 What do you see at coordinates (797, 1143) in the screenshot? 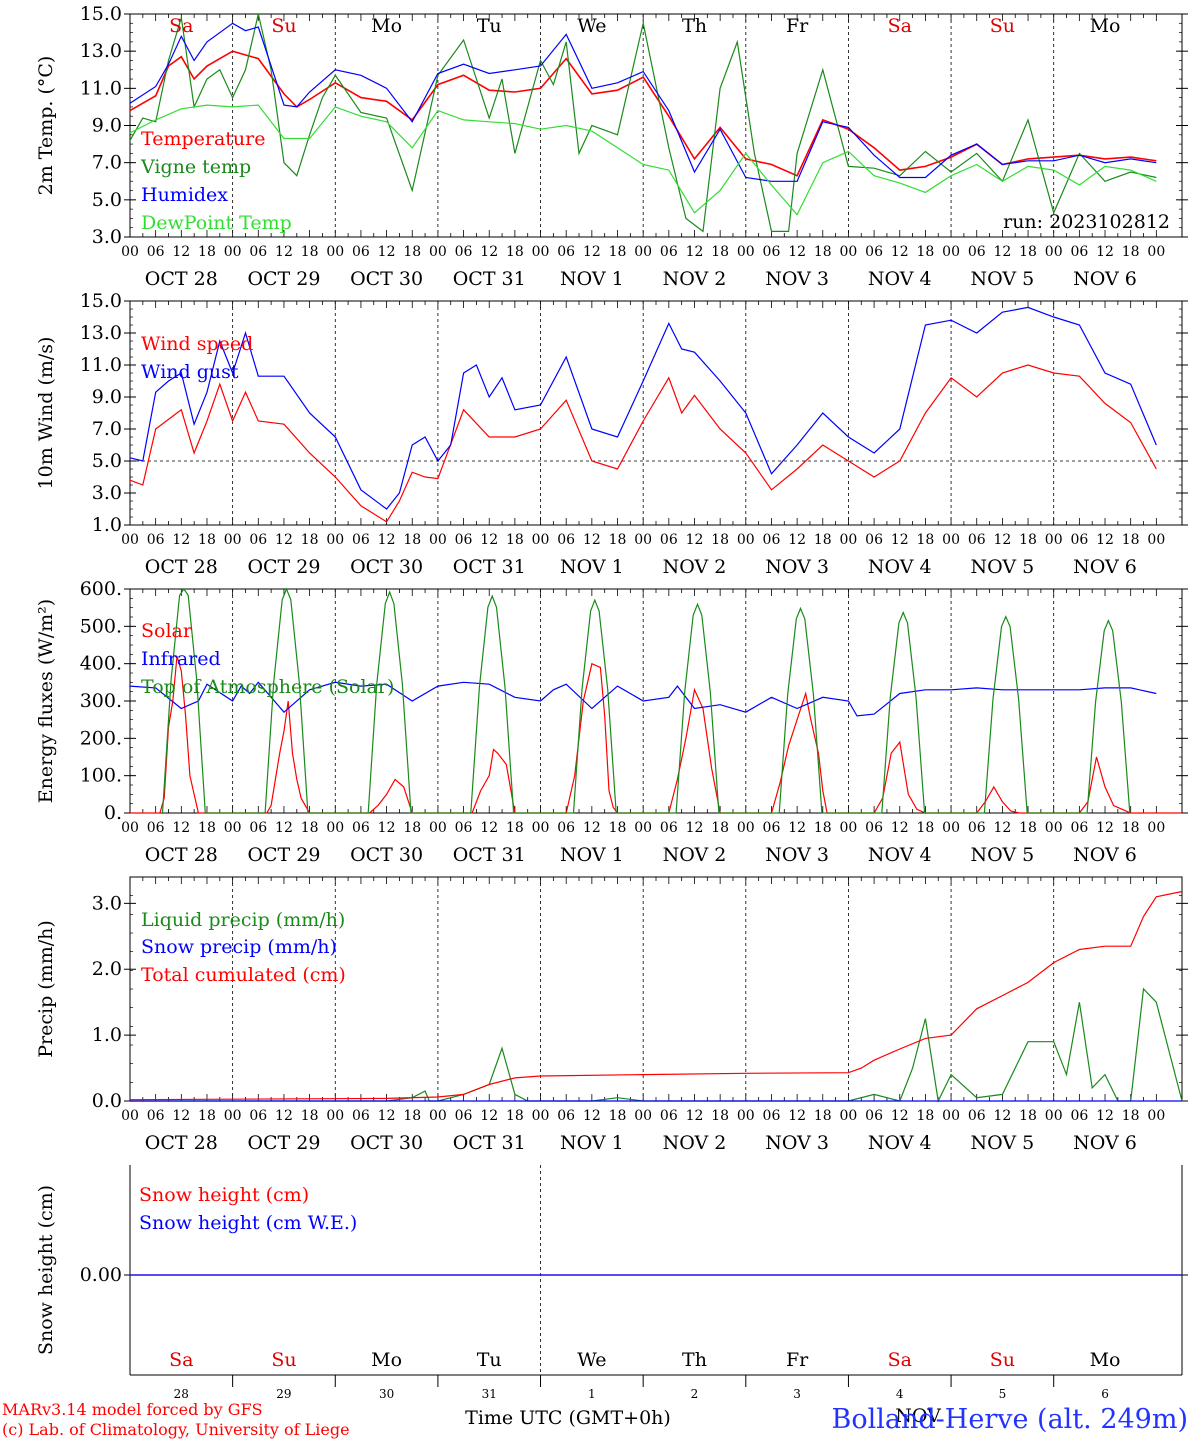
I see `date-label: NOV 3` at bounding box center [797, 1143].